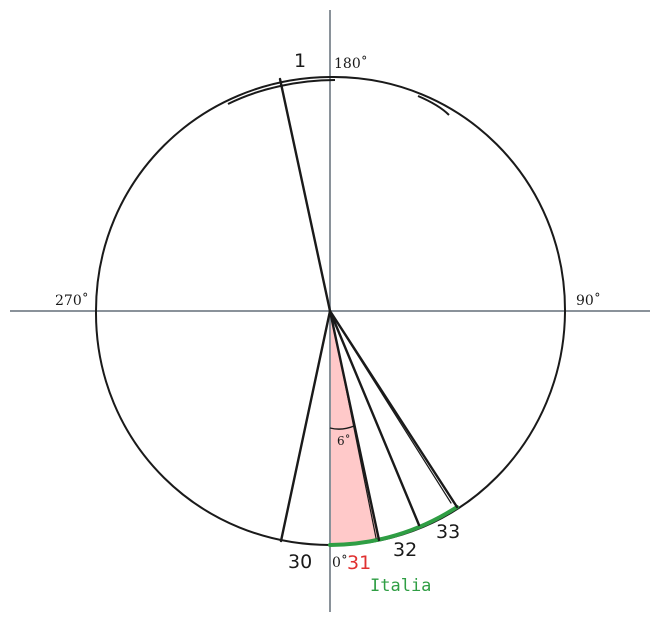  What do you see at coordinates (393, 526) in the screenshot?
I see `italia-arc` at bounding box center [393, 526].